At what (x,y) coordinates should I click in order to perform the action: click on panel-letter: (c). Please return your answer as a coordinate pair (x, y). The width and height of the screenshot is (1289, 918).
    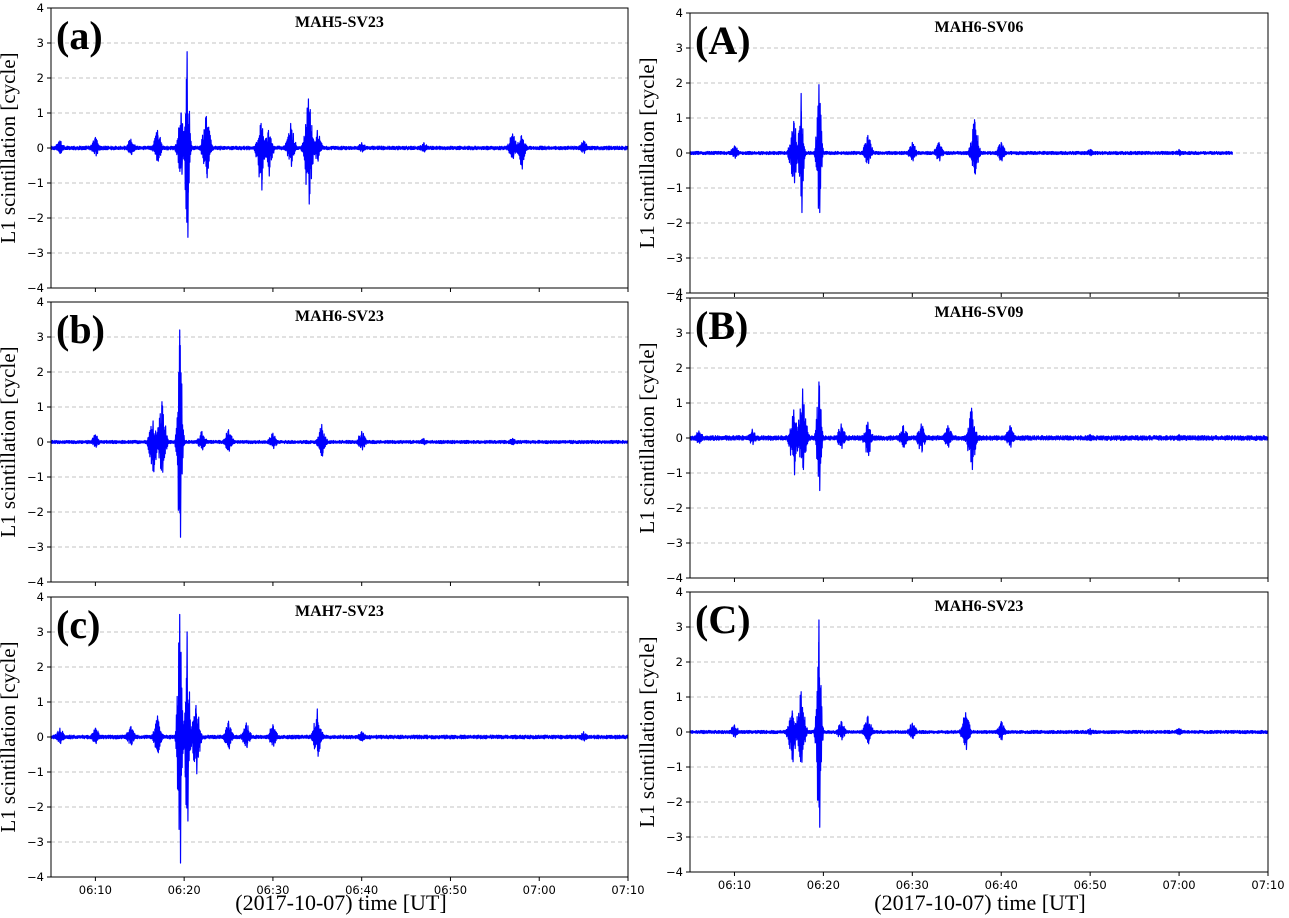
    Looking at the image, I should click on (78, 624).